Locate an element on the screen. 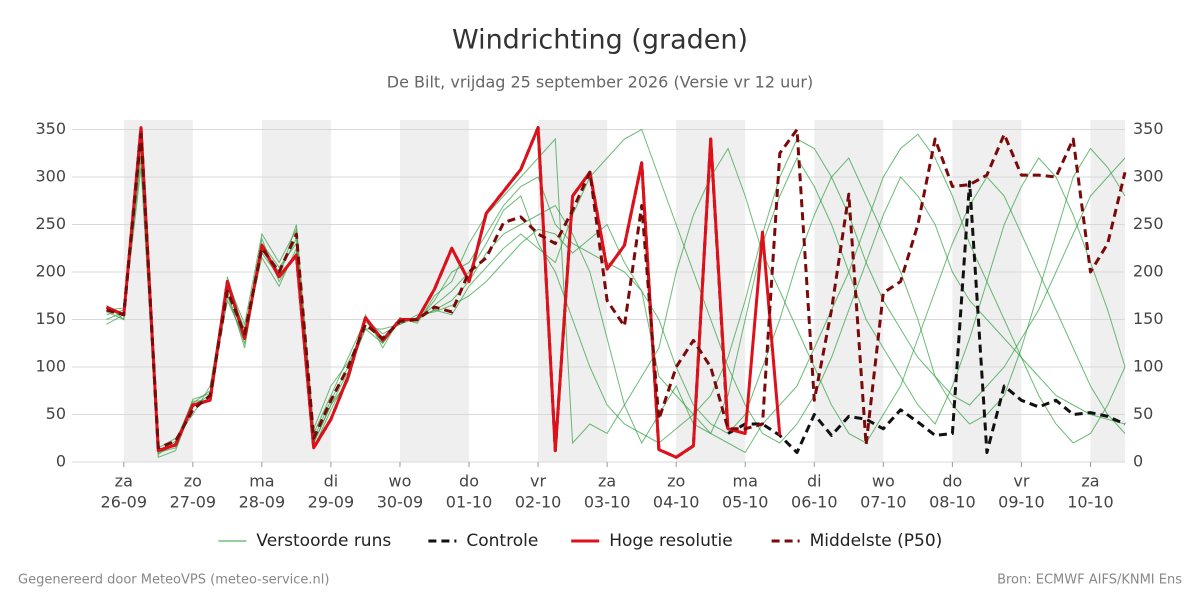 The height and width of the screenshot is (600, 1200). y-tick-label: 300 is located at coordinates (50, 176).